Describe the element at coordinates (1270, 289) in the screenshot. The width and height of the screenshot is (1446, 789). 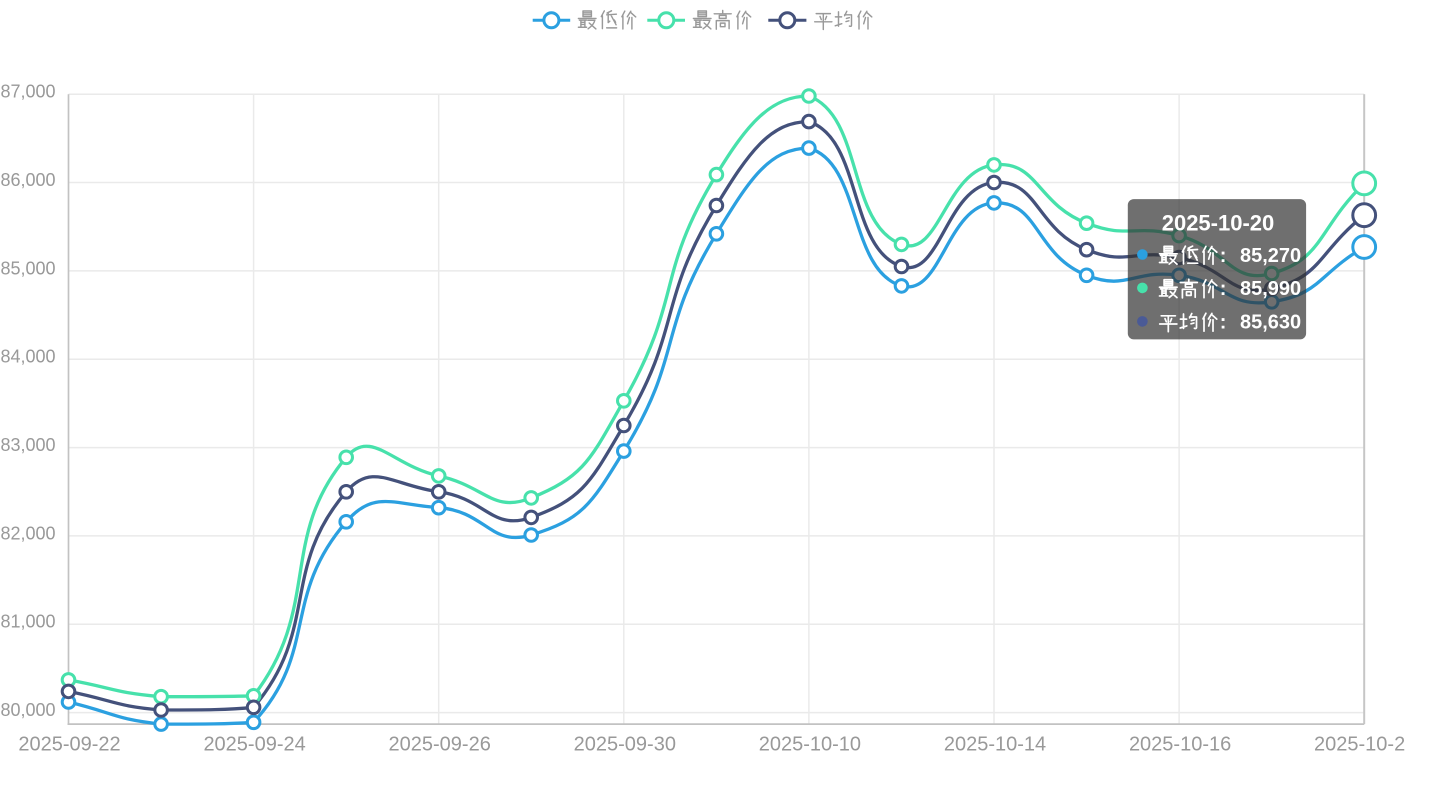
I see `svg-text: 85,990` at that location.